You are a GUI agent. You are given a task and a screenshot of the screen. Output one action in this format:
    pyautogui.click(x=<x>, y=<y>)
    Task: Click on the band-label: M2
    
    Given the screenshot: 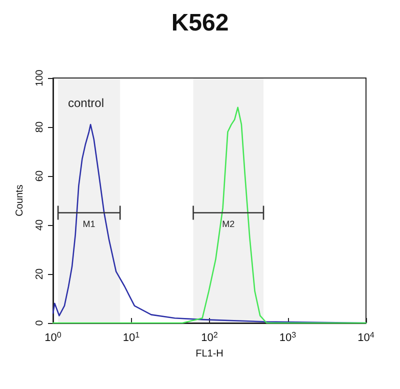 What is the action you would take?
    pyautogui.click(x=228, y=223)
    